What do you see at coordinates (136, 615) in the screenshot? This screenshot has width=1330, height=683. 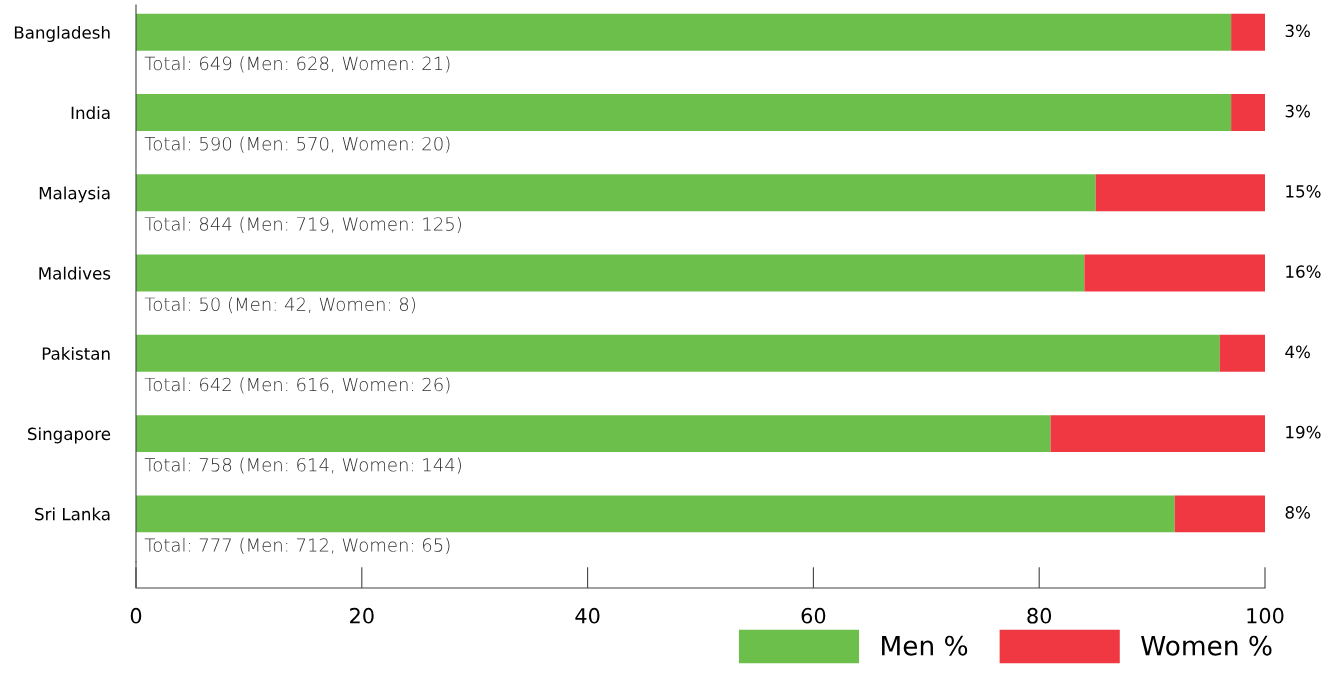 I see `x-tick-label: 0` at bounding box center [136, 615].